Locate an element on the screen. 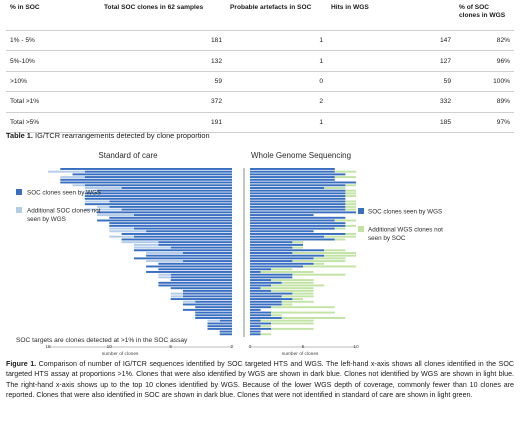 This screenshot has height=435, width=520. table-cell: 185 is located at coordinates (391, 122).